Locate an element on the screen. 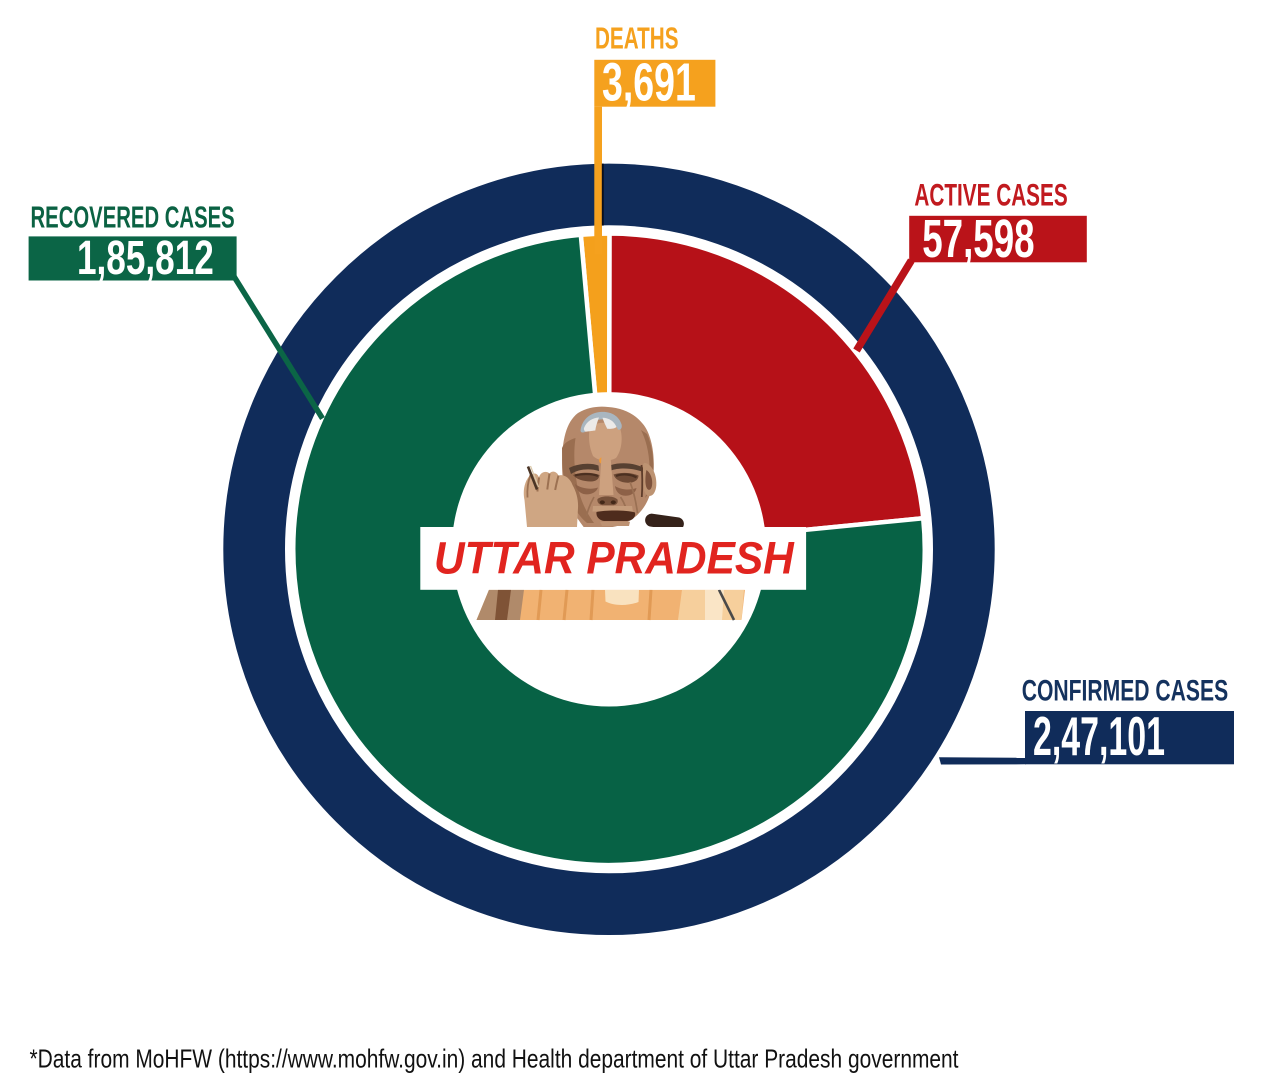 Image resolution: width=1263 pixels, height=1080 pixels. svg-text: RECOVERED CASES is located at coordinates (133, 217).